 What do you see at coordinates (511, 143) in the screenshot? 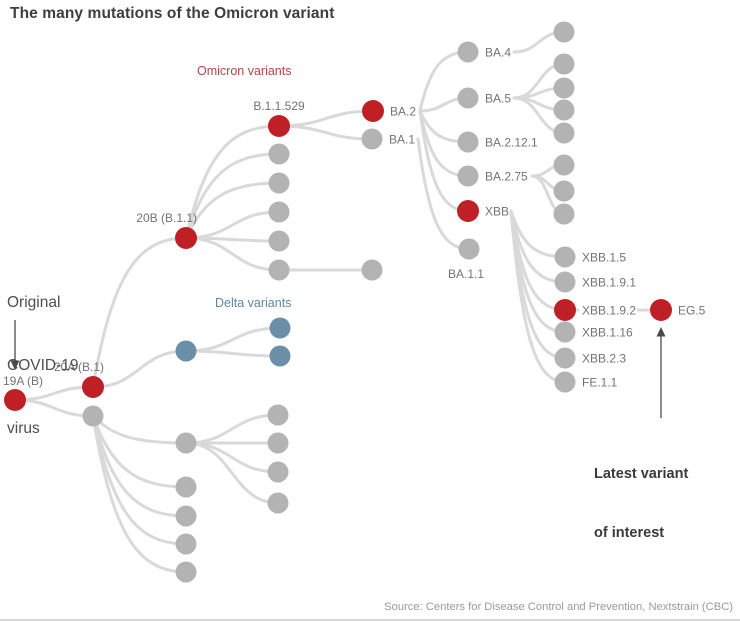
I see `node-label-BA.2.12.1: BA.2.12.1` at bounding box center [511, 143].